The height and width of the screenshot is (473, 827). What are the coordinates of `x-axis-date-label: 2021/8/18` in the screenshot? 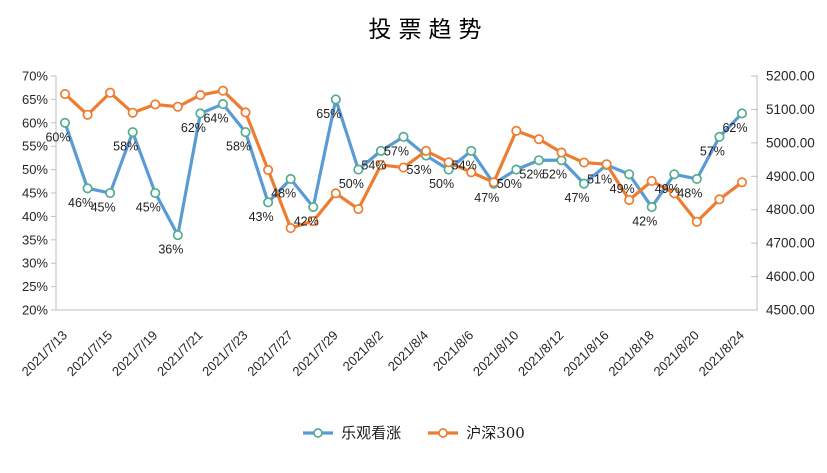 It's located at (631, 354).